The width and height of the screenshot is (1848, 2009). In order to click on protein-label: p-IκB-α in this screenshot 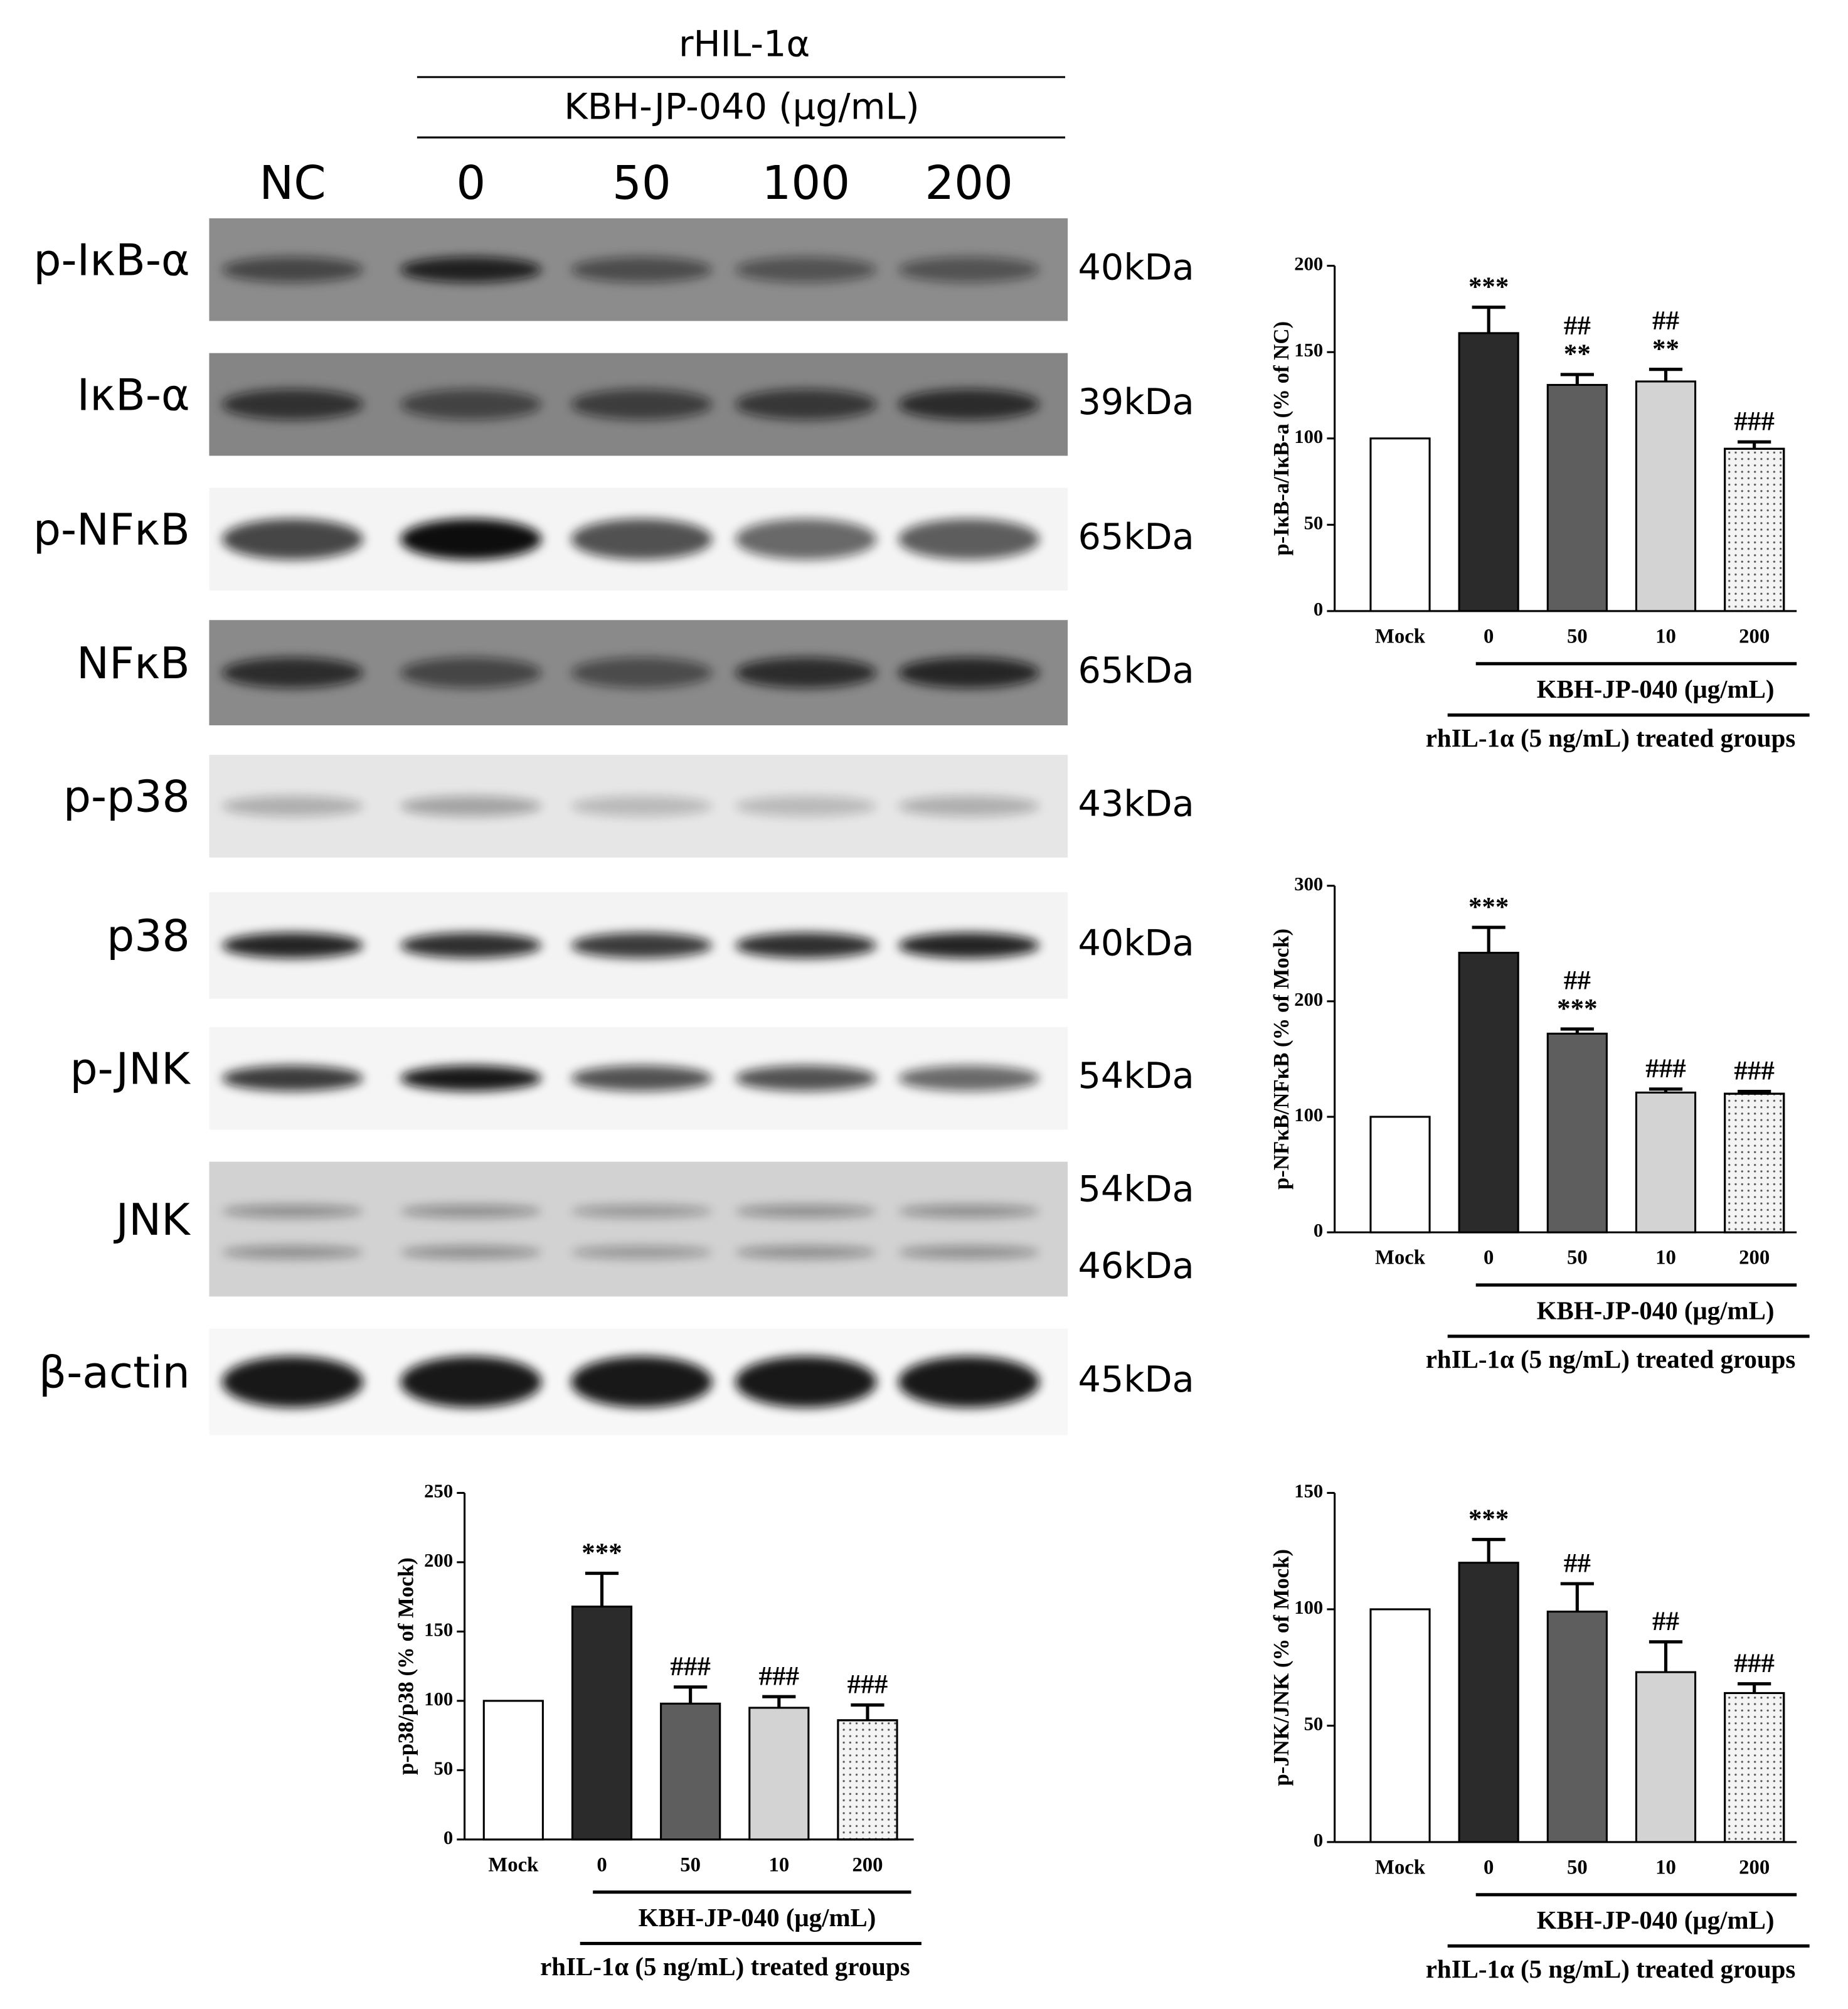, I will do `click(111, 260)`.